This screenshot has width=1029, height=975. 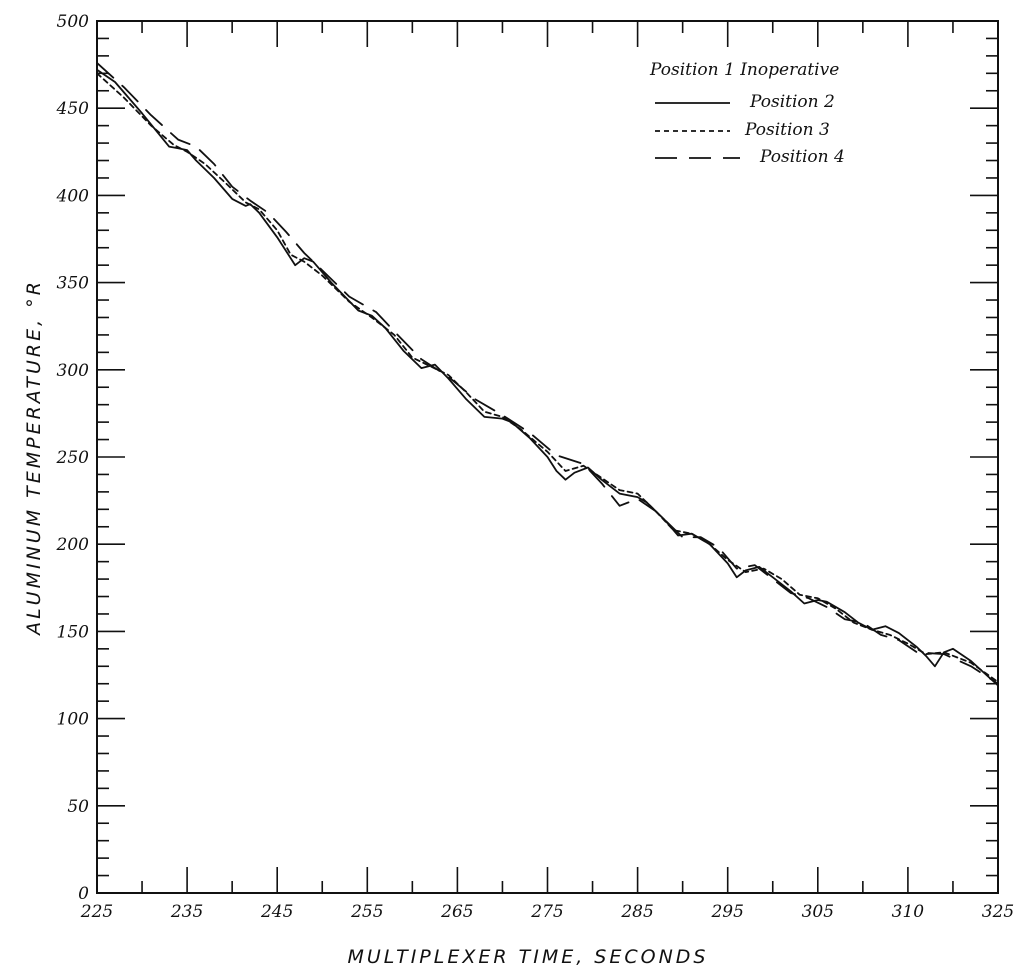 I want to click on x-tick-label: 325, so click(x=998, y=912).